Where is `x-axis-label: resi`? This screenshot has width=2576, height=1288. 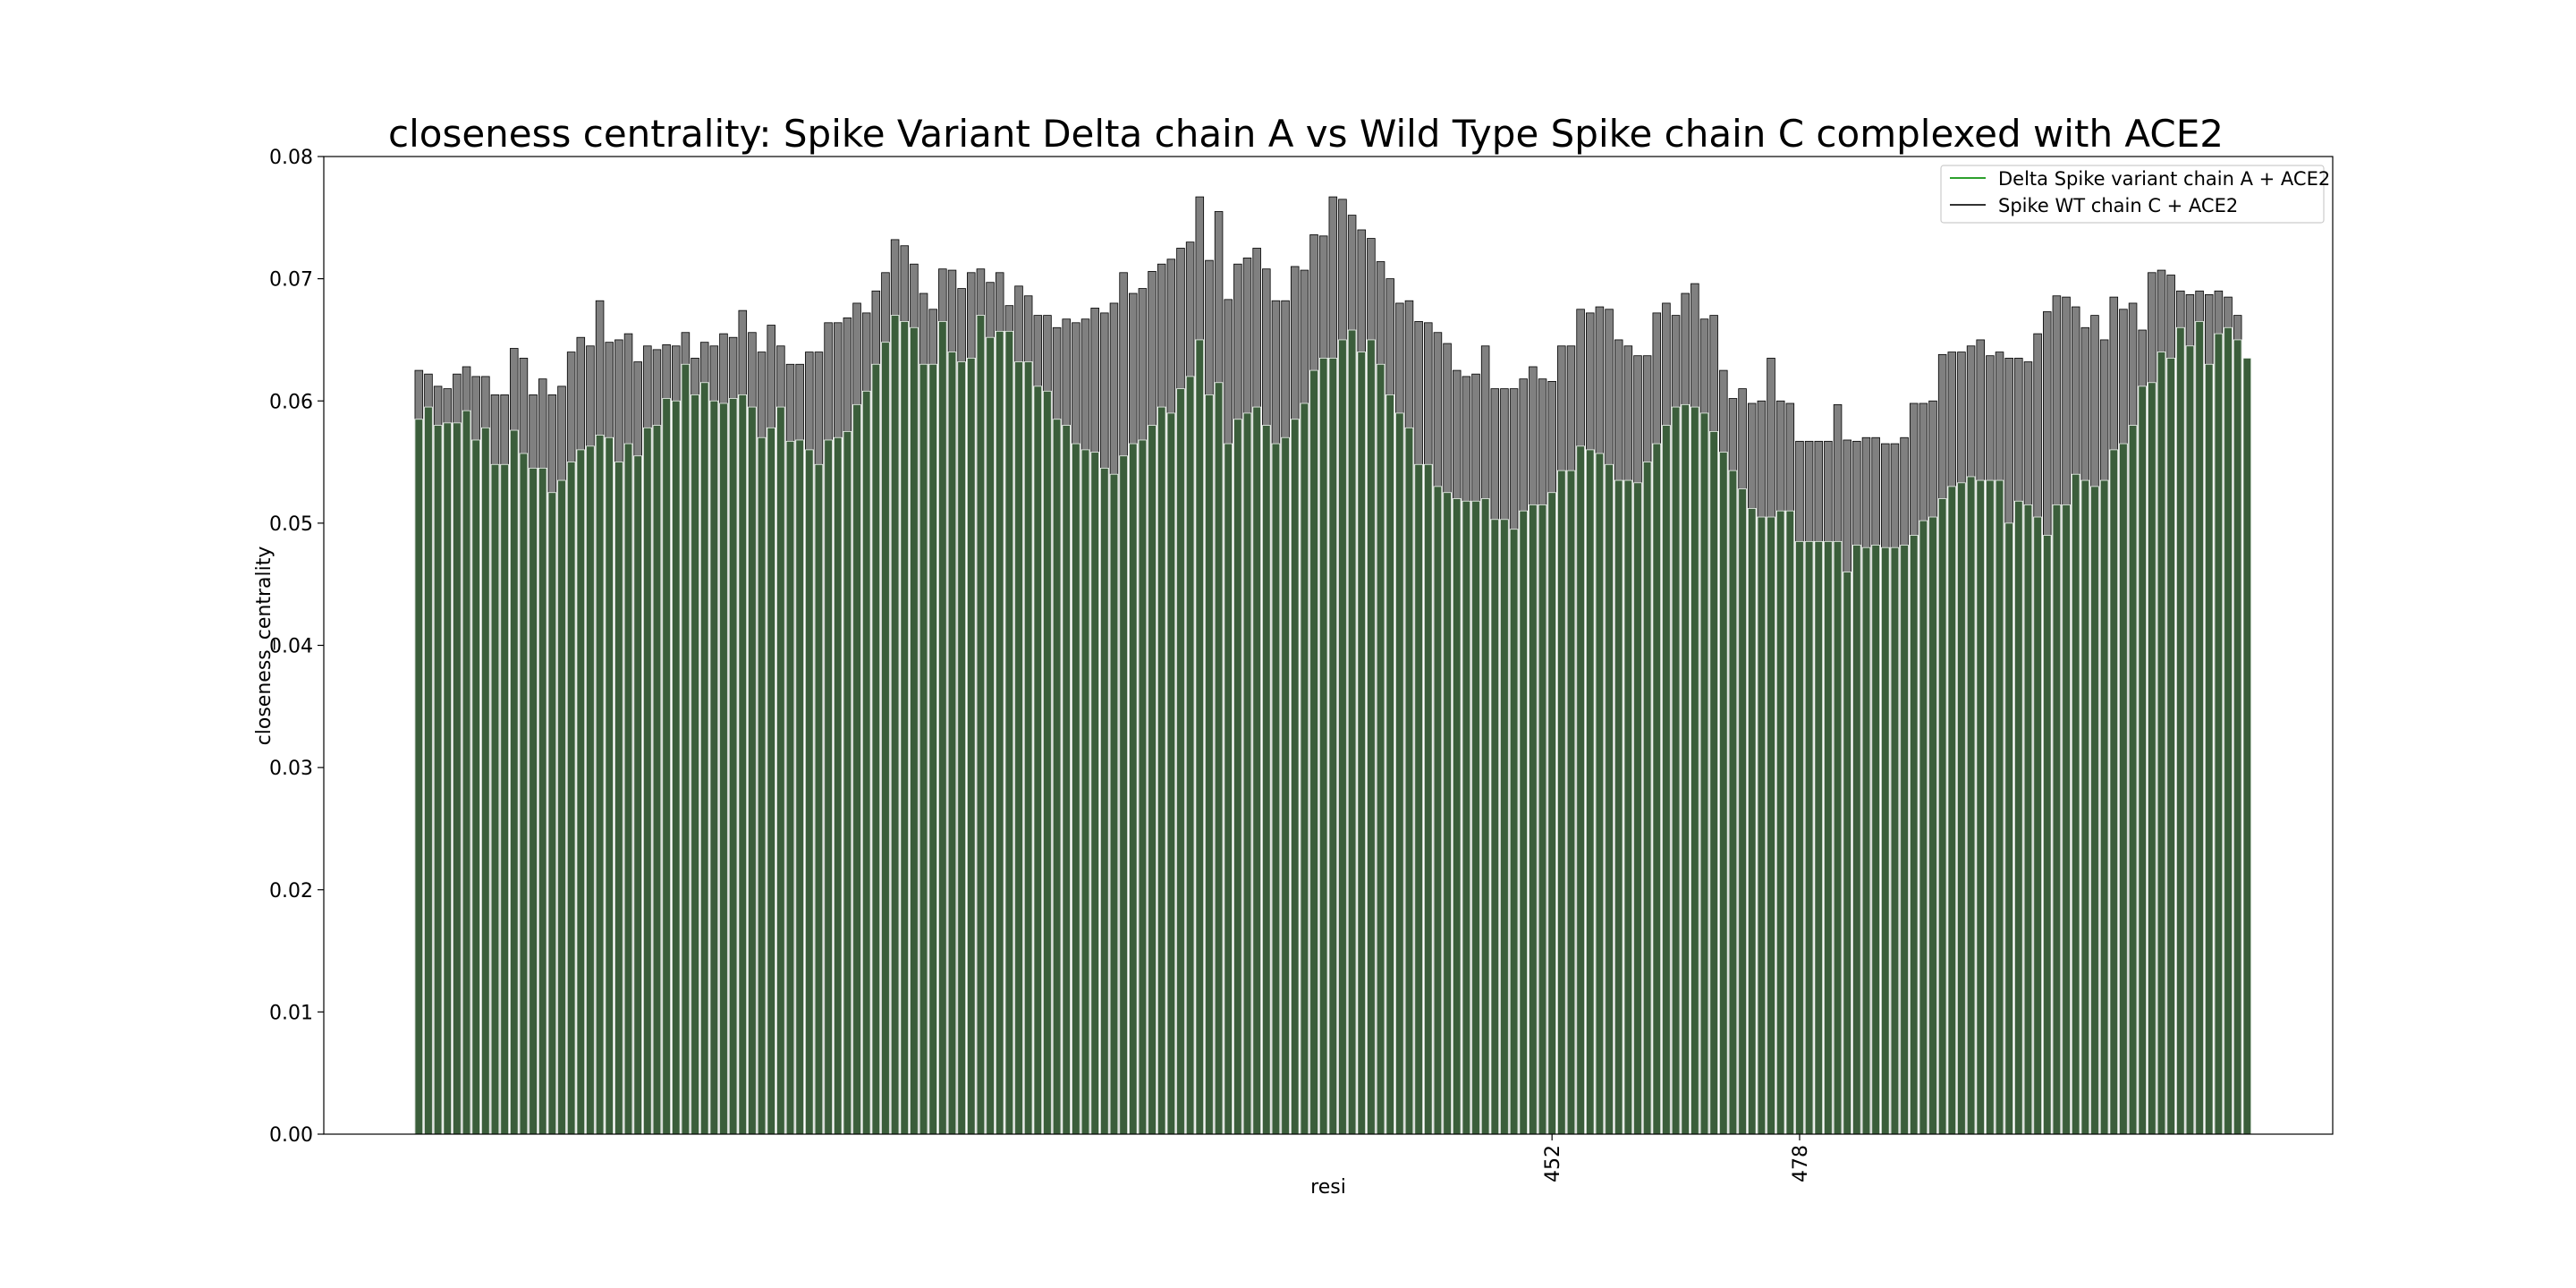
x-axis-label: resi is located at coordinates (1328, 1187).